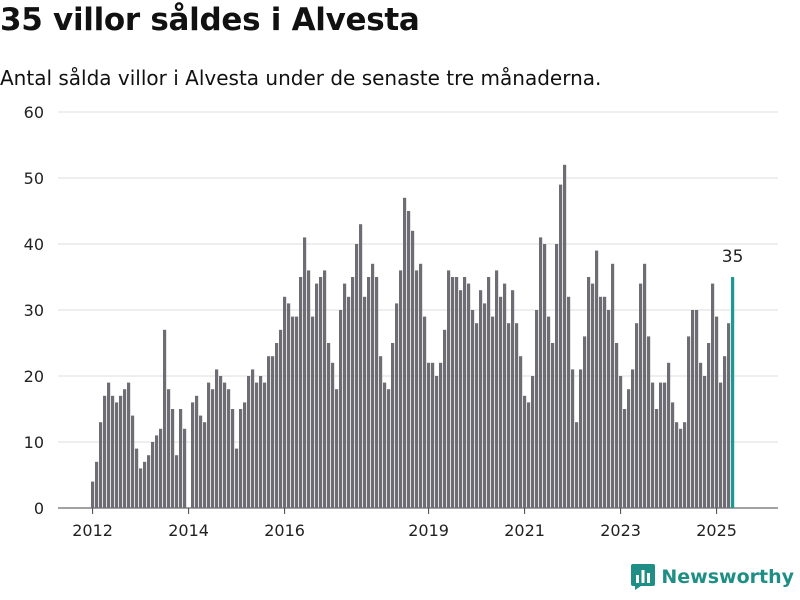 This screenshot has height=600, width=800. Describe the element at coordinates (34, 310) in the screenshot. I see `y-tick-label: 30` at that location.